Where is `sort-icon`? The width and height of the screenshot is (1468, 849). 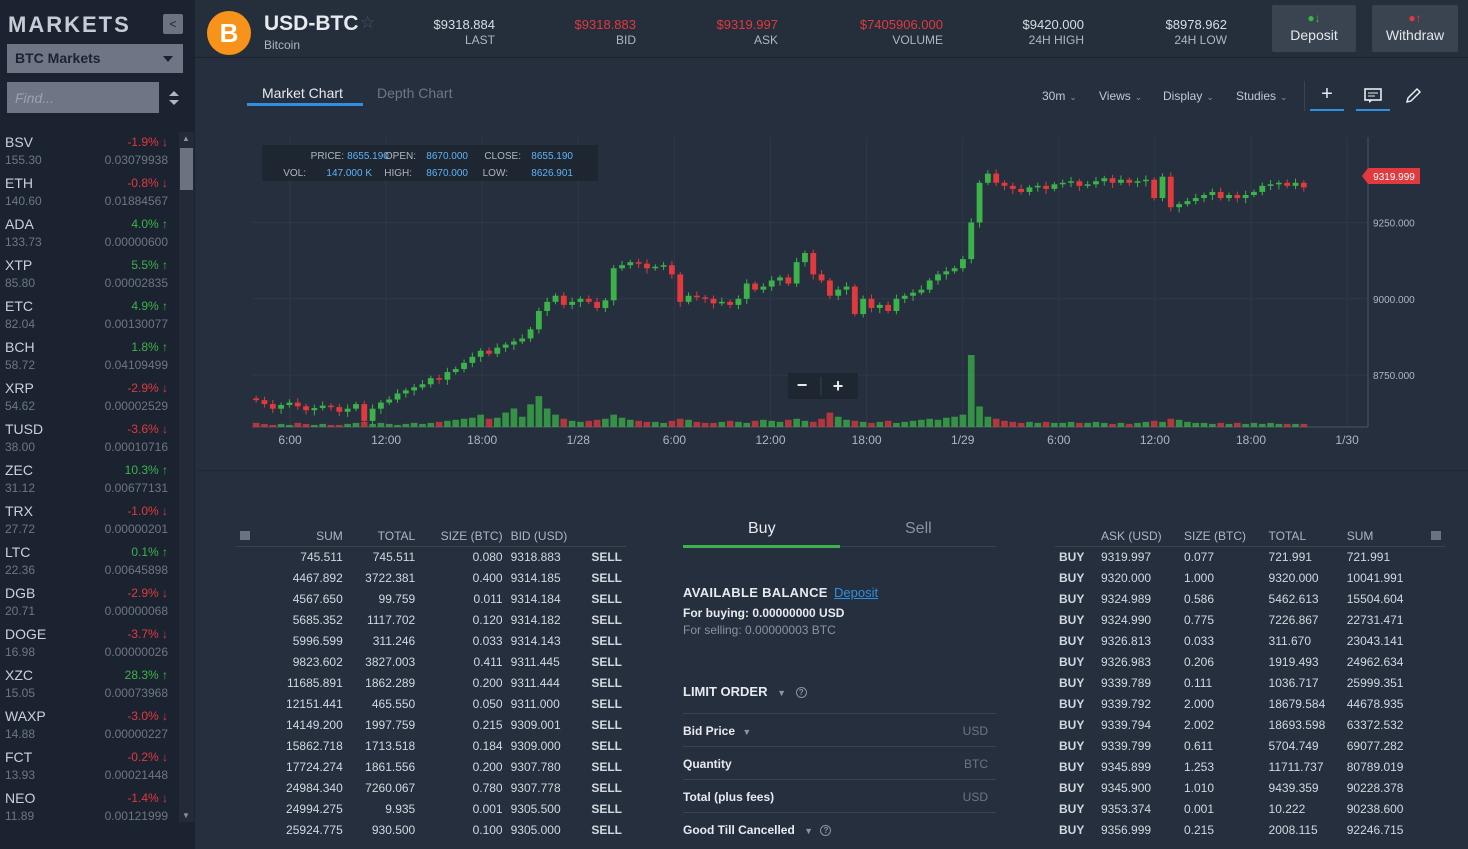 sort-icon is located at coordinates (174, 98).